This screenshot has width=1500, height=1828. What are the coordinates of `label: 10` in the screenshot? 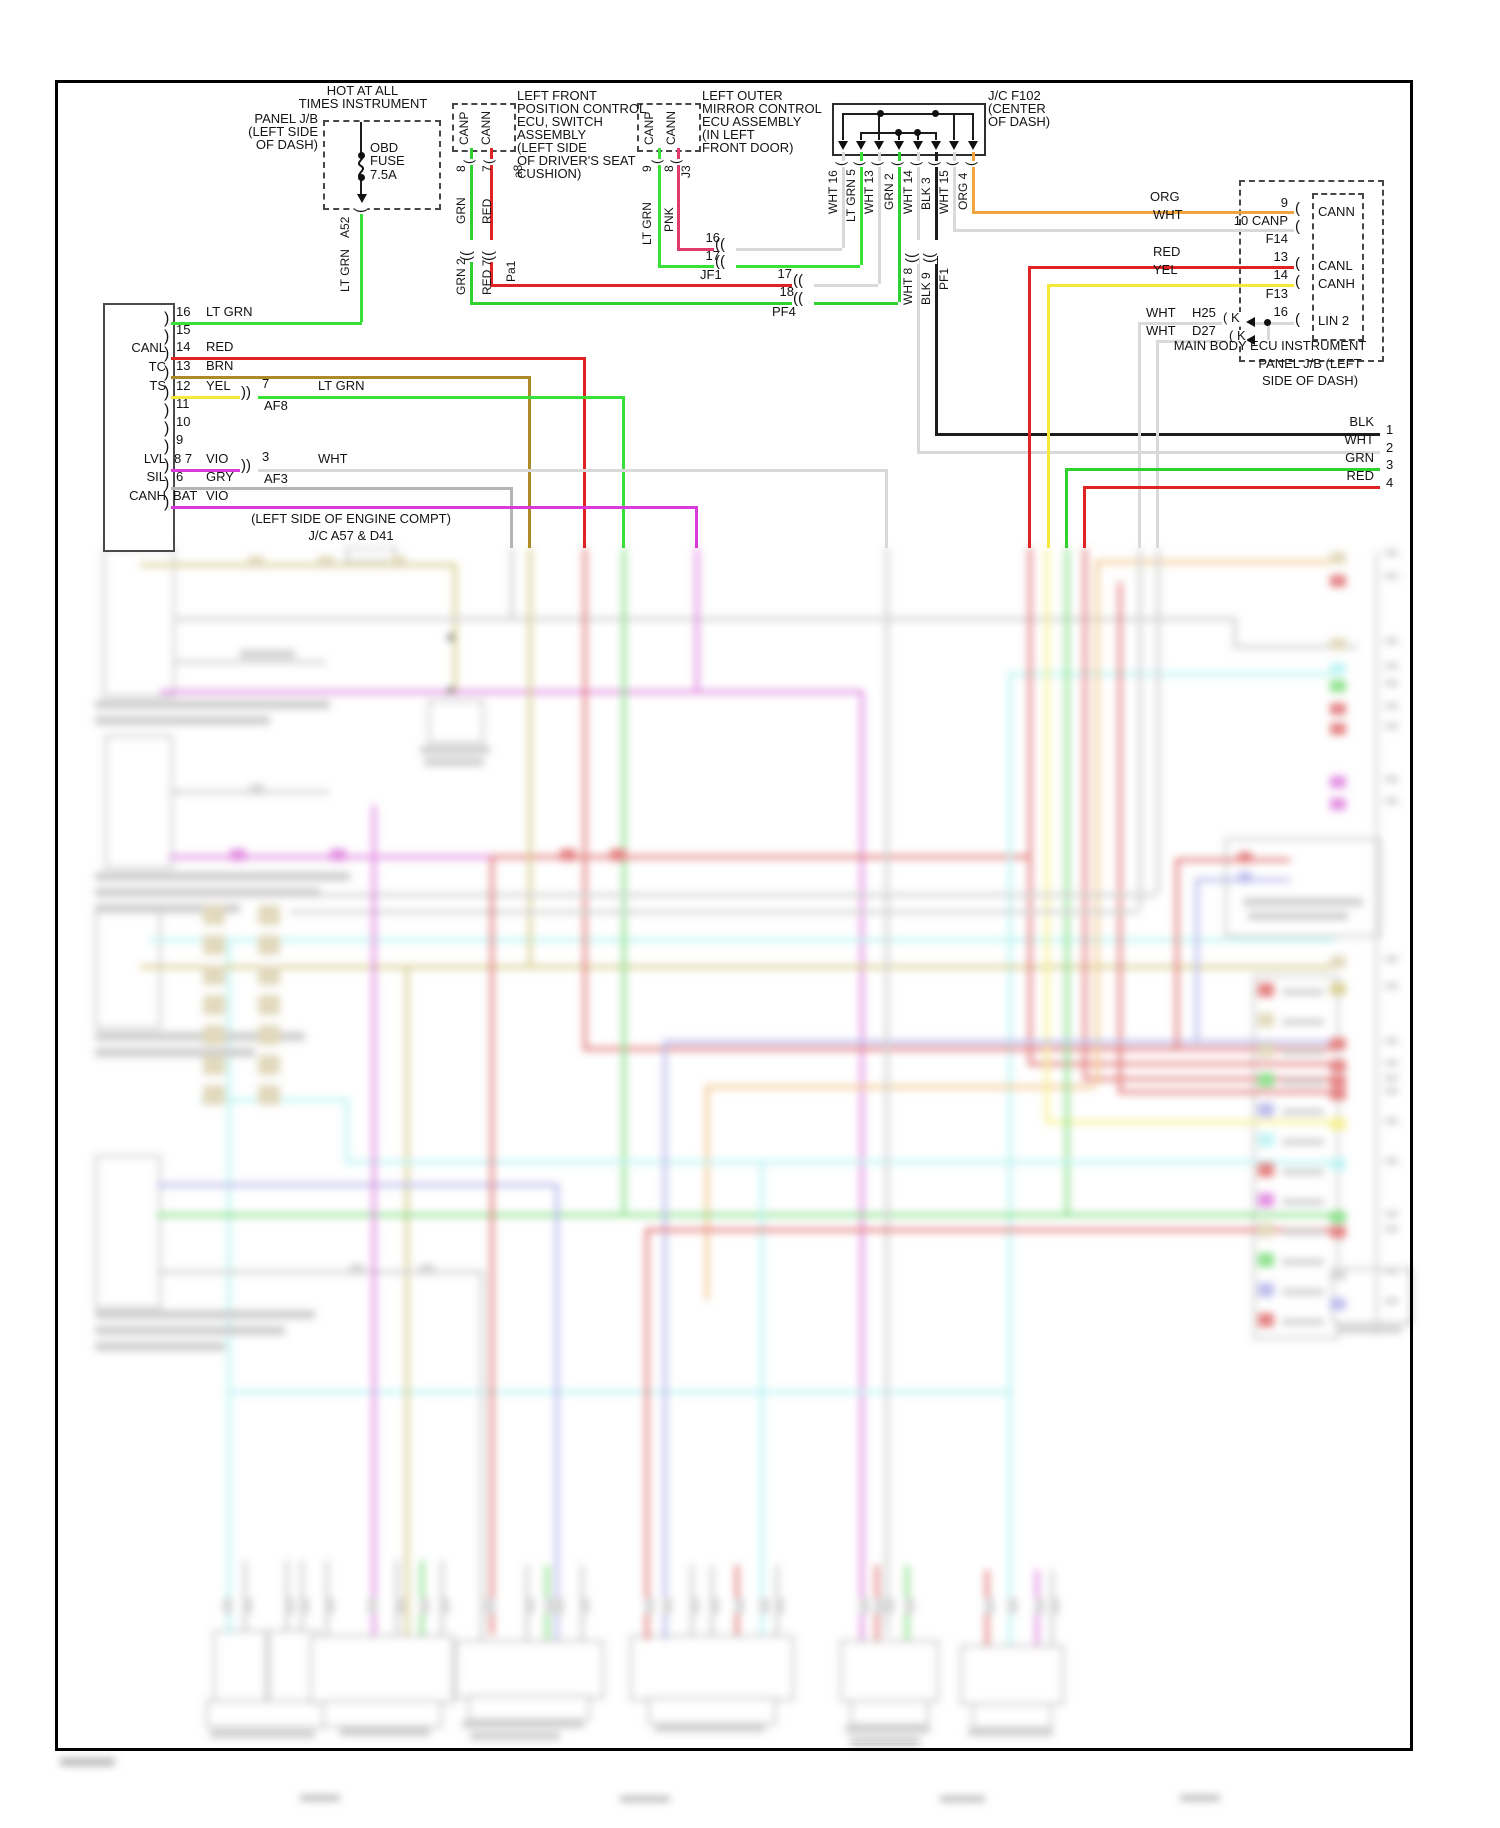 It's located at (183, 421).